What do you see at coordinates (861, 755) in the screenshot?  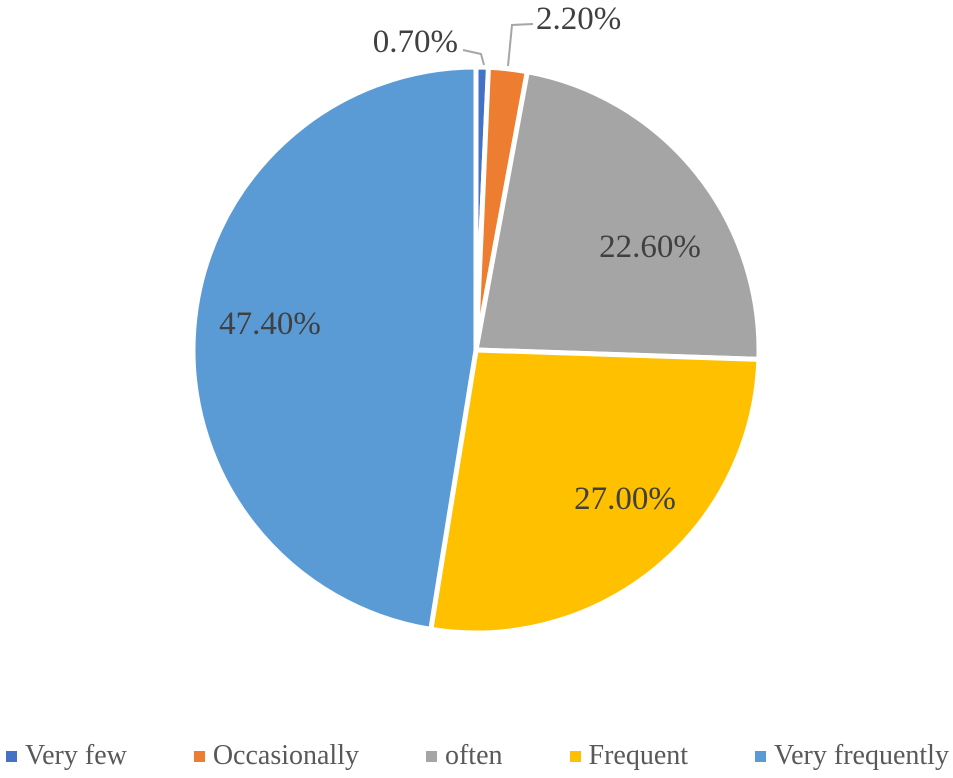 I see `legend-label-very-frequently: Very frequently` at bounding box center [861, 755].